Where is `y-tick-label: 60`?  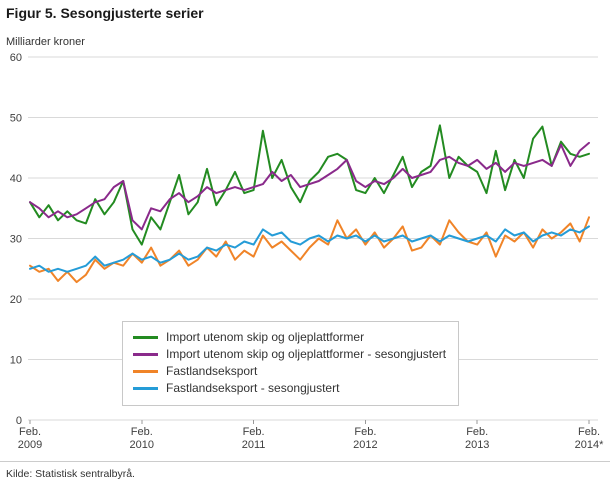
y-tick-label: 60 is located at coordinates (16, 58).